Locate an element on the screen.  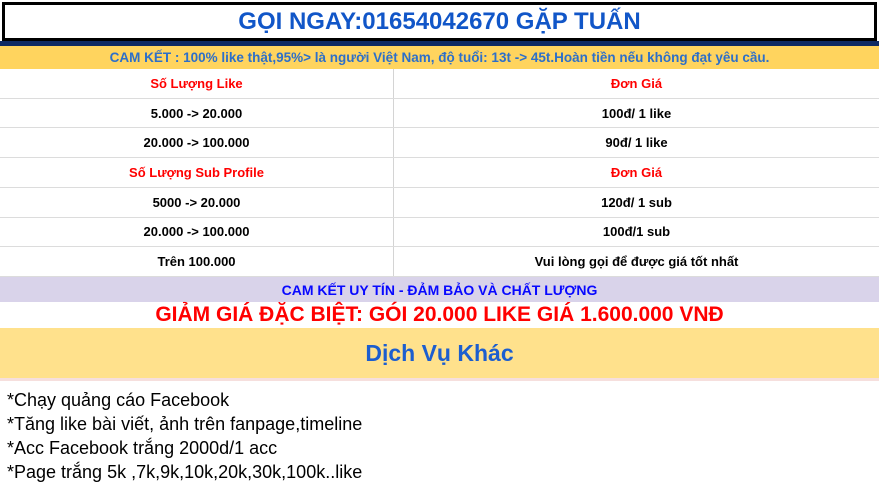
cell-quantity: Số Lượng Like is located at coordinates (197, 83).